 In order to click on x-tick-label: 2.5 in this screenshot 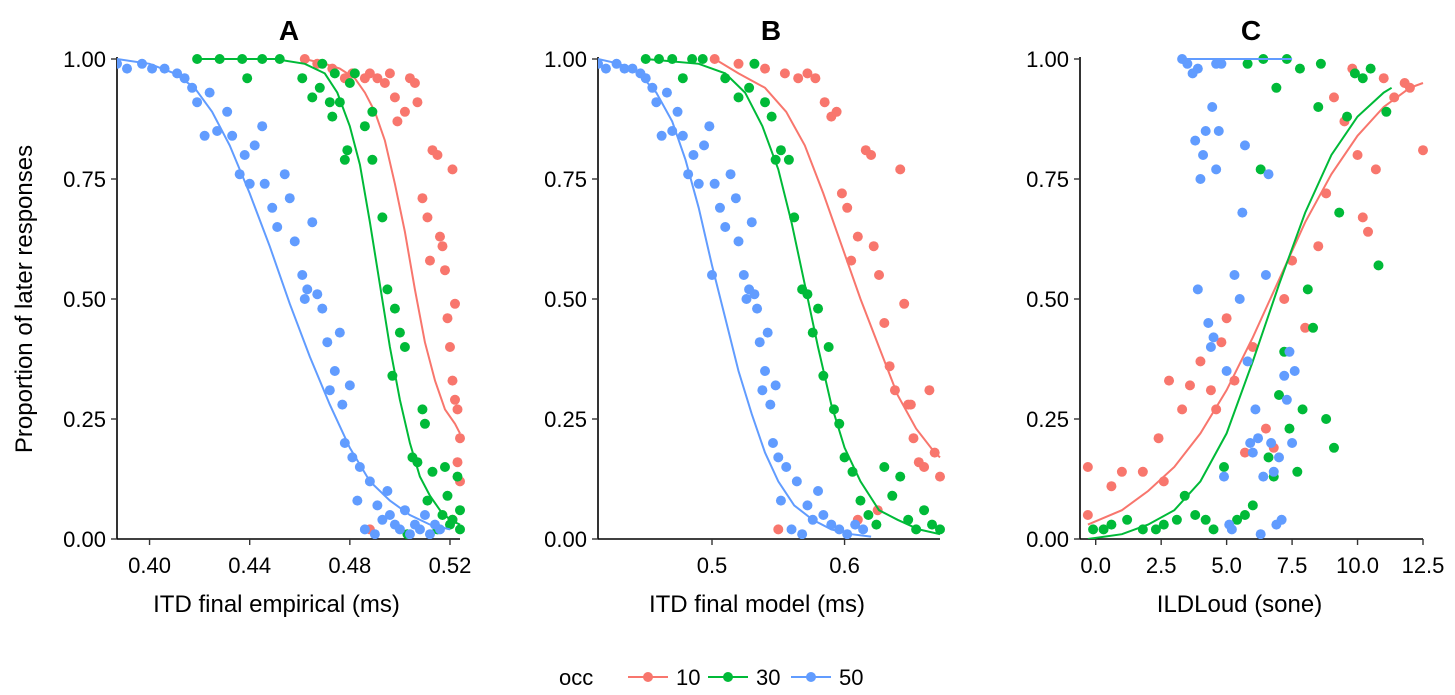, I will do `click(1161, 565)`.